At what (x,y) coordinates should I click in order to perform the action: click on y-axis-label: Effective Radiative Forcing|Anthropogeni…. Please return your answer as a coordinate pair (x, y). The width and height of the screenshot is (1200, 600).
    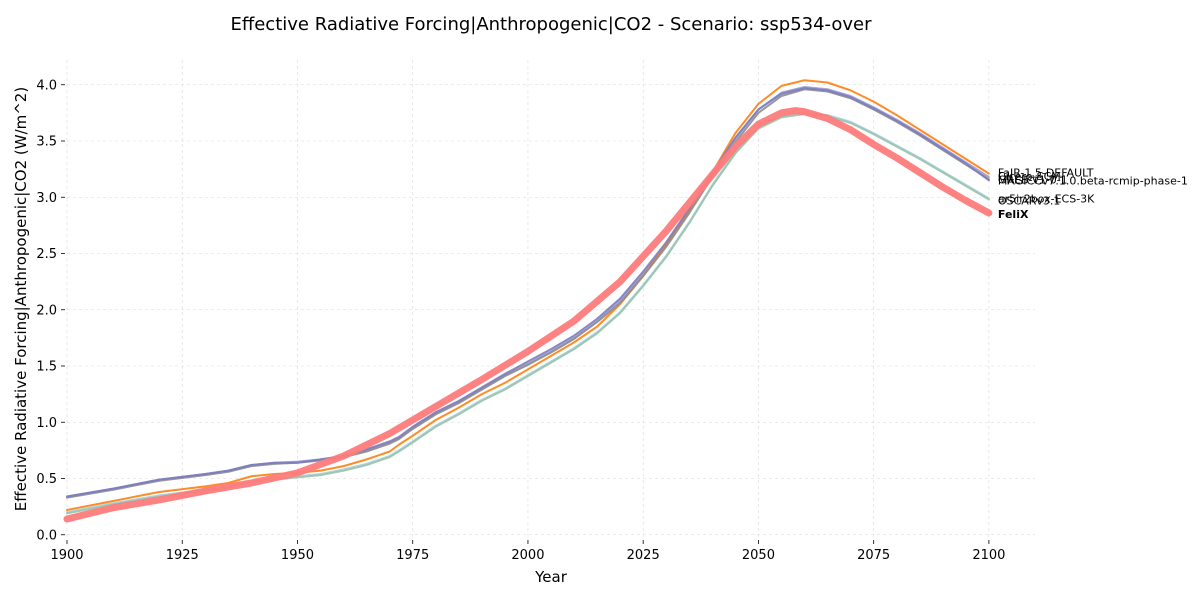
    Looking at the image, I should click on (21, 299).